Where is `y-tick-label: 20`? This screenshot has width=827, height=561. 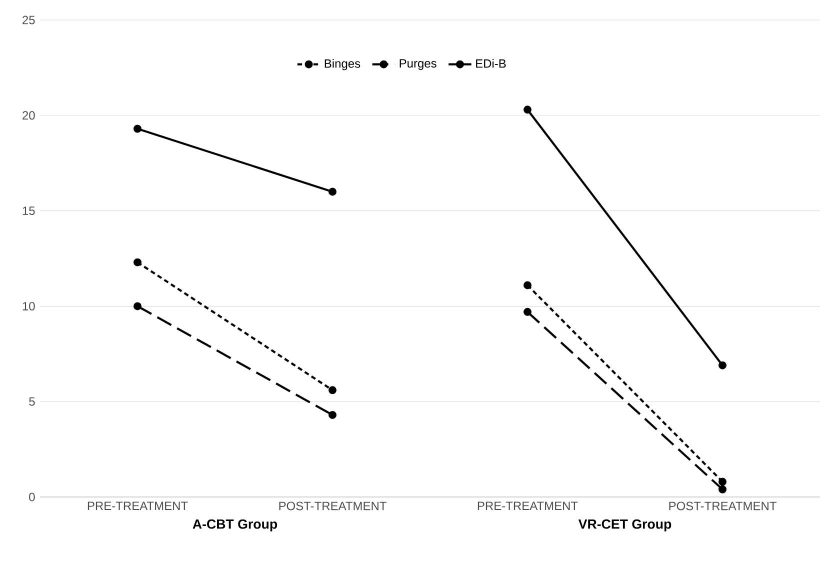 y-tick-label: 20 is located at coordinates (28, 115).